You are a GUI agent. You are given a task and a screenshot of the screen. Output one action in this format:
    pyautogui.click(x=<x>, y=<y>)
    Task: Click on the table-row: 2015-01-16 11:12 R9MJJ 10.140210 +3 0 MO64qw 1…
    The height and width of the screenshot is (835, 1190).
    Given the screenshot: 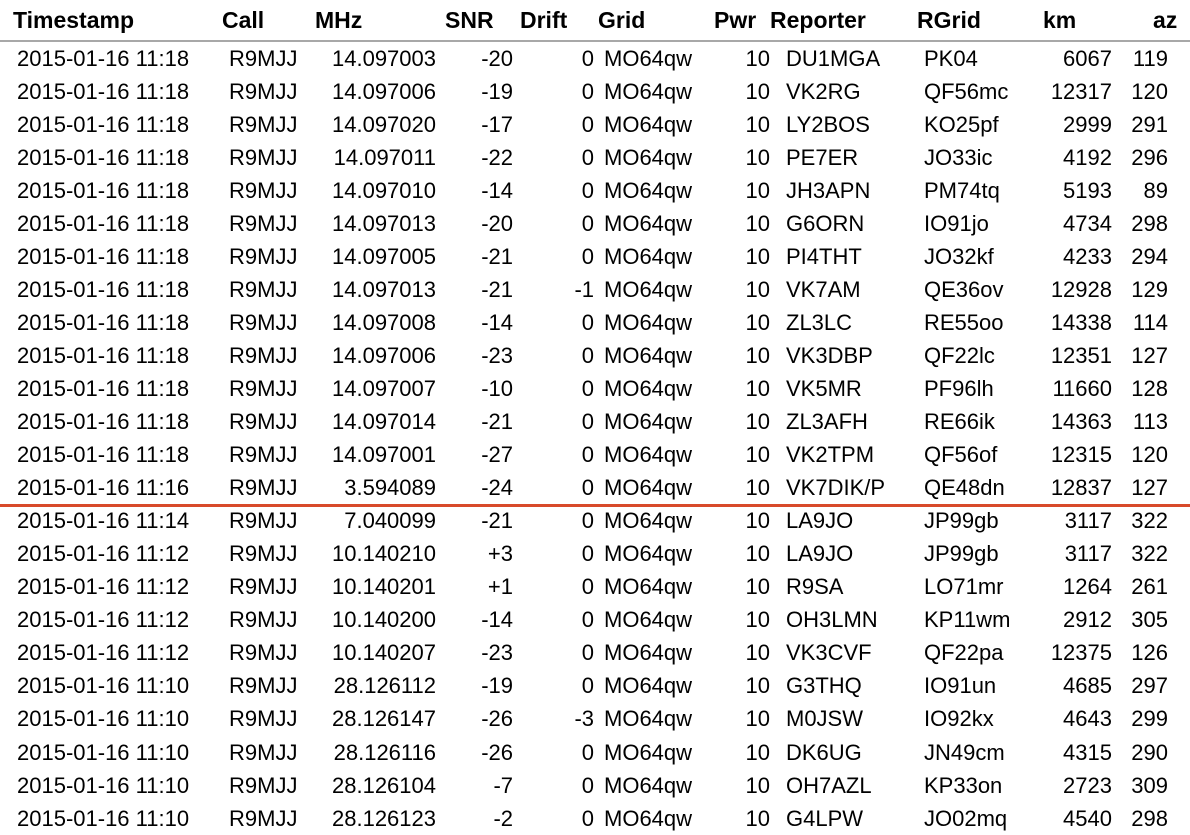 What is the action you would take?
    pyautogui.click(x=595, y=554)
    